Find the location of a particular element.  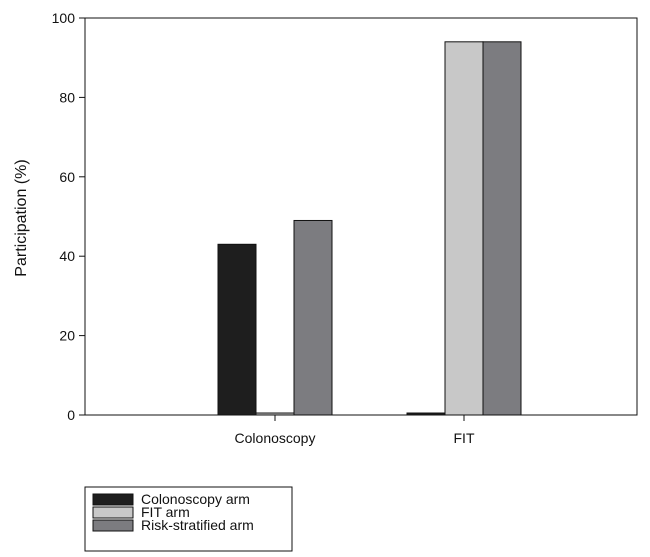

legend-box is located at coordinates (188, 519).